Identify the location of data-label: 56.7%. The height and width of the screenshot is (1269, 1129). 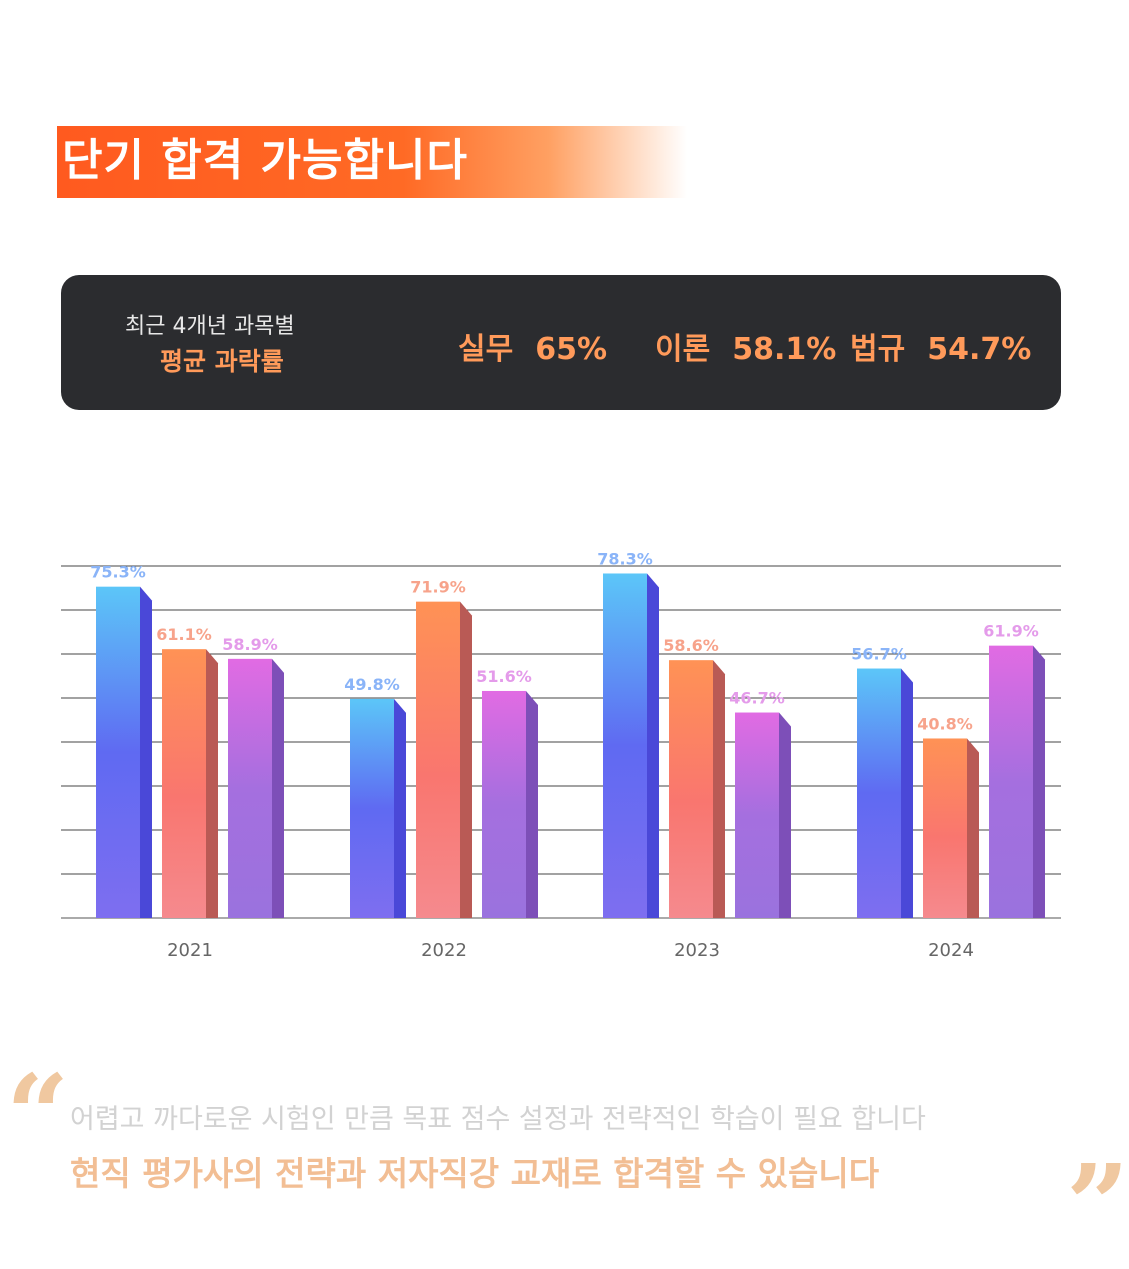
(879, 654).